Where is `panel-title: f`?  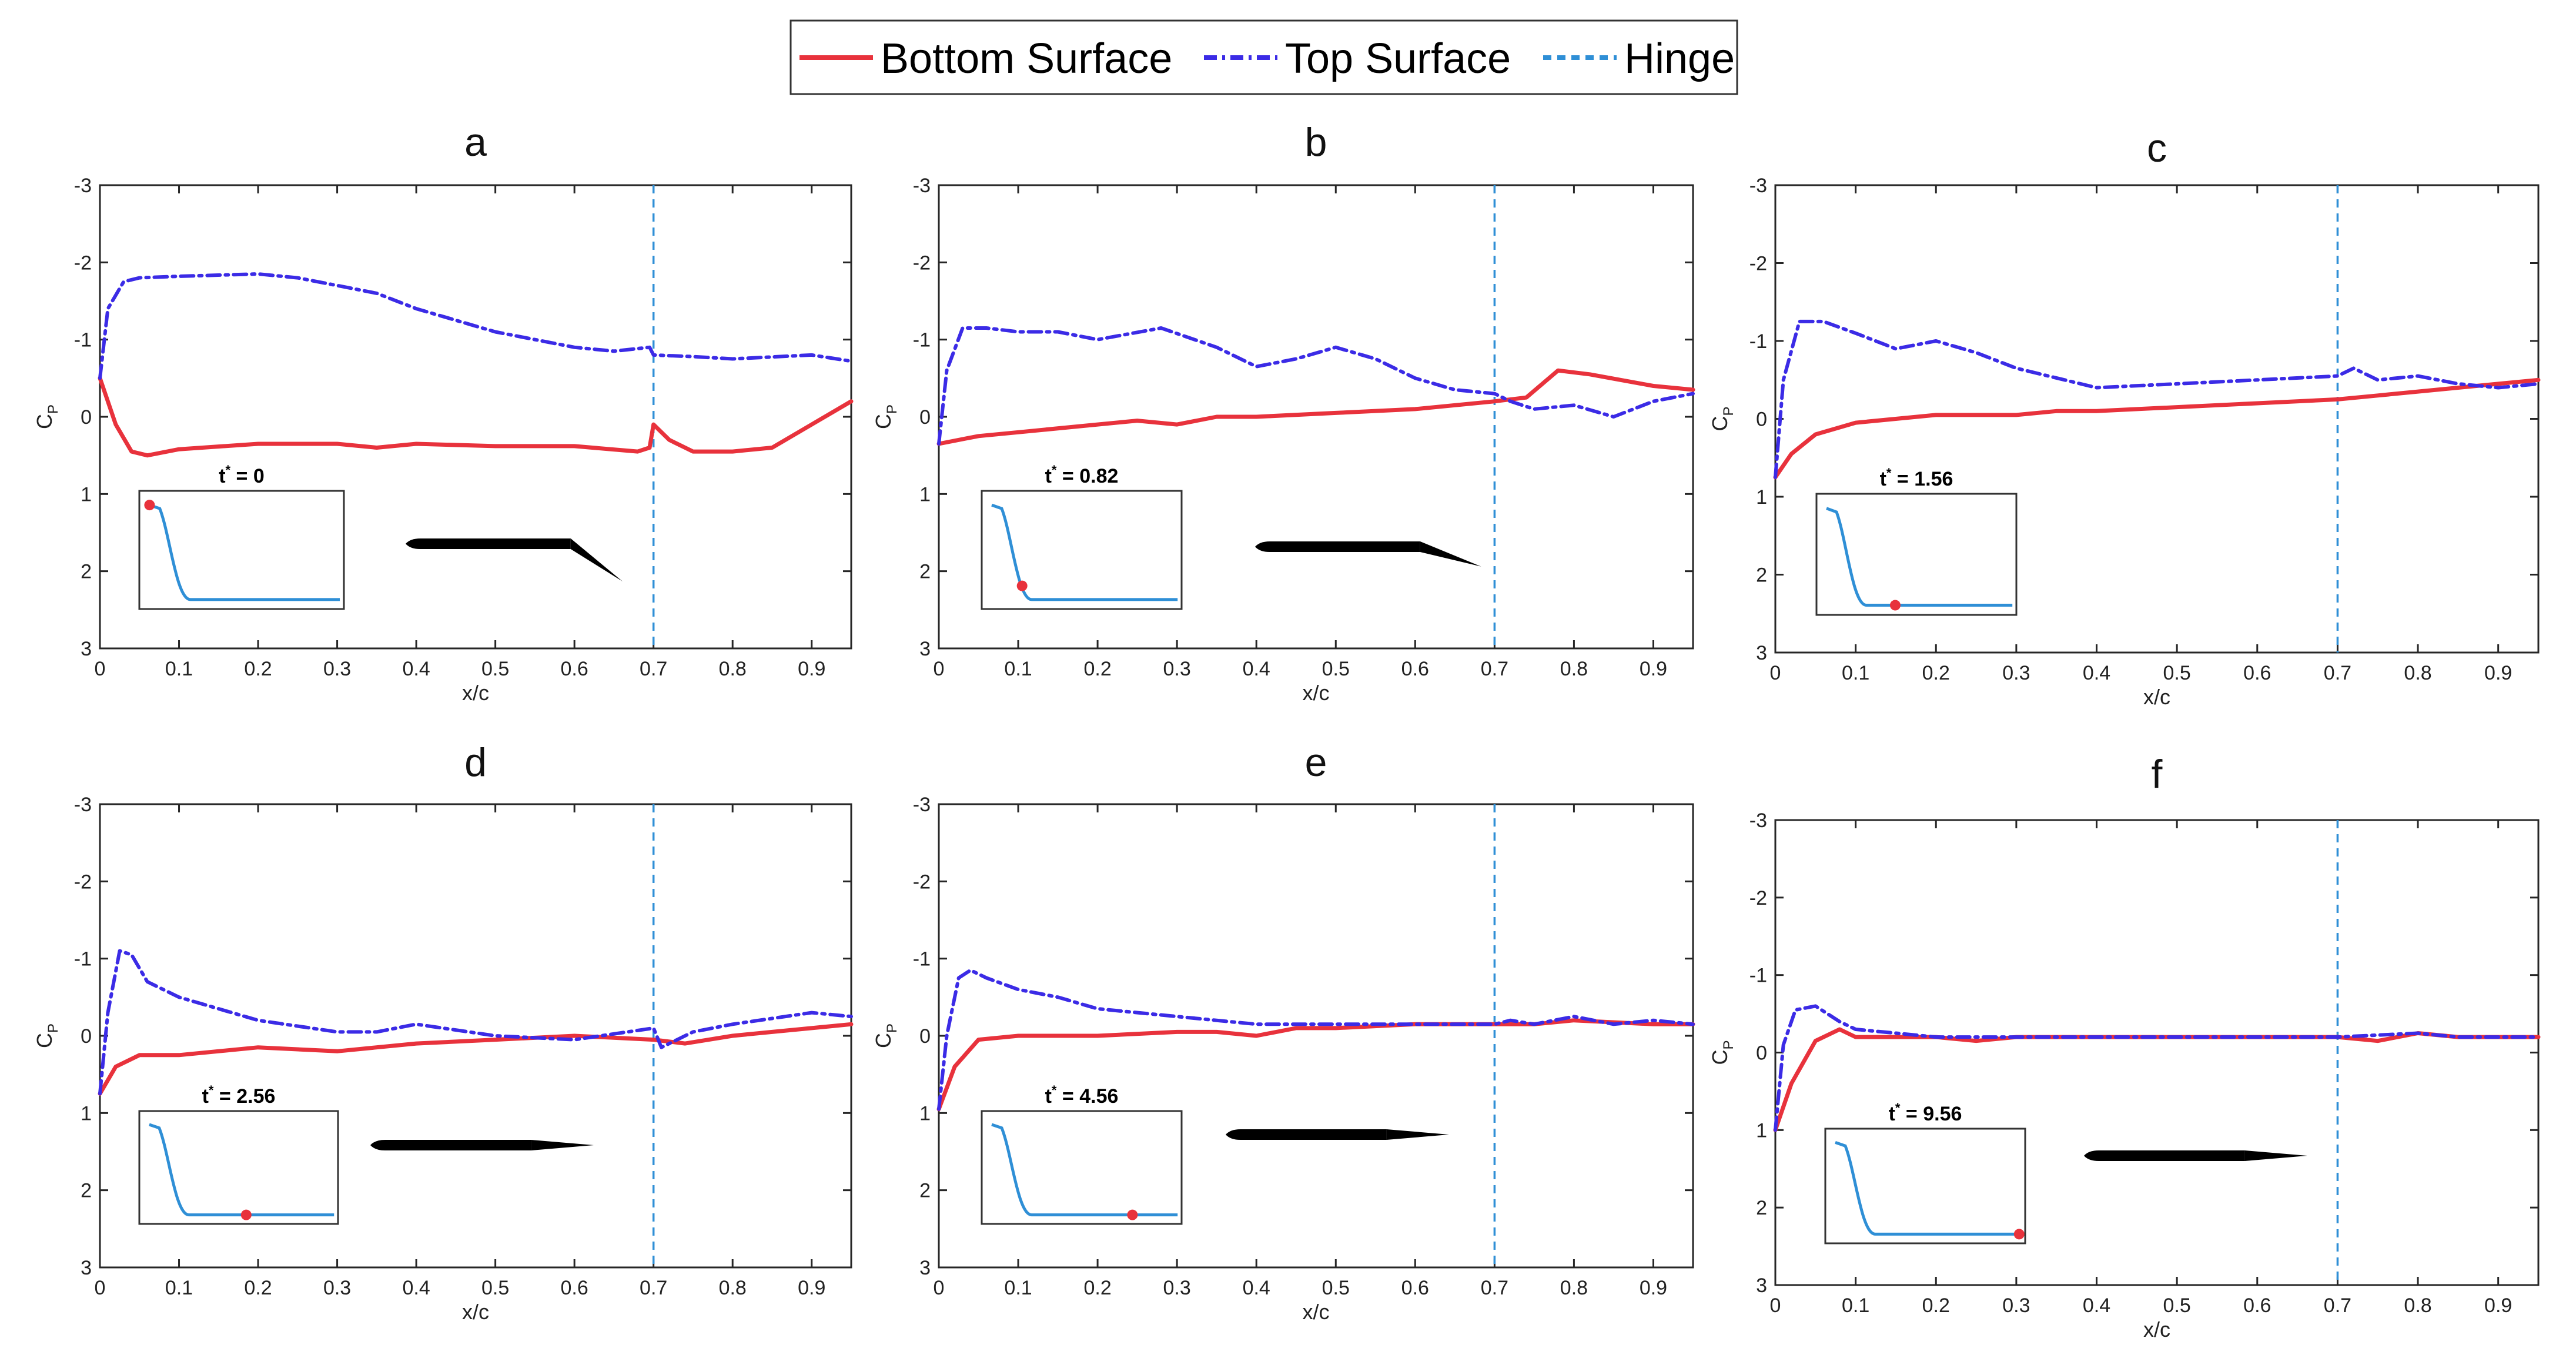 panel-title: f is located at coordinates (2157, 774).